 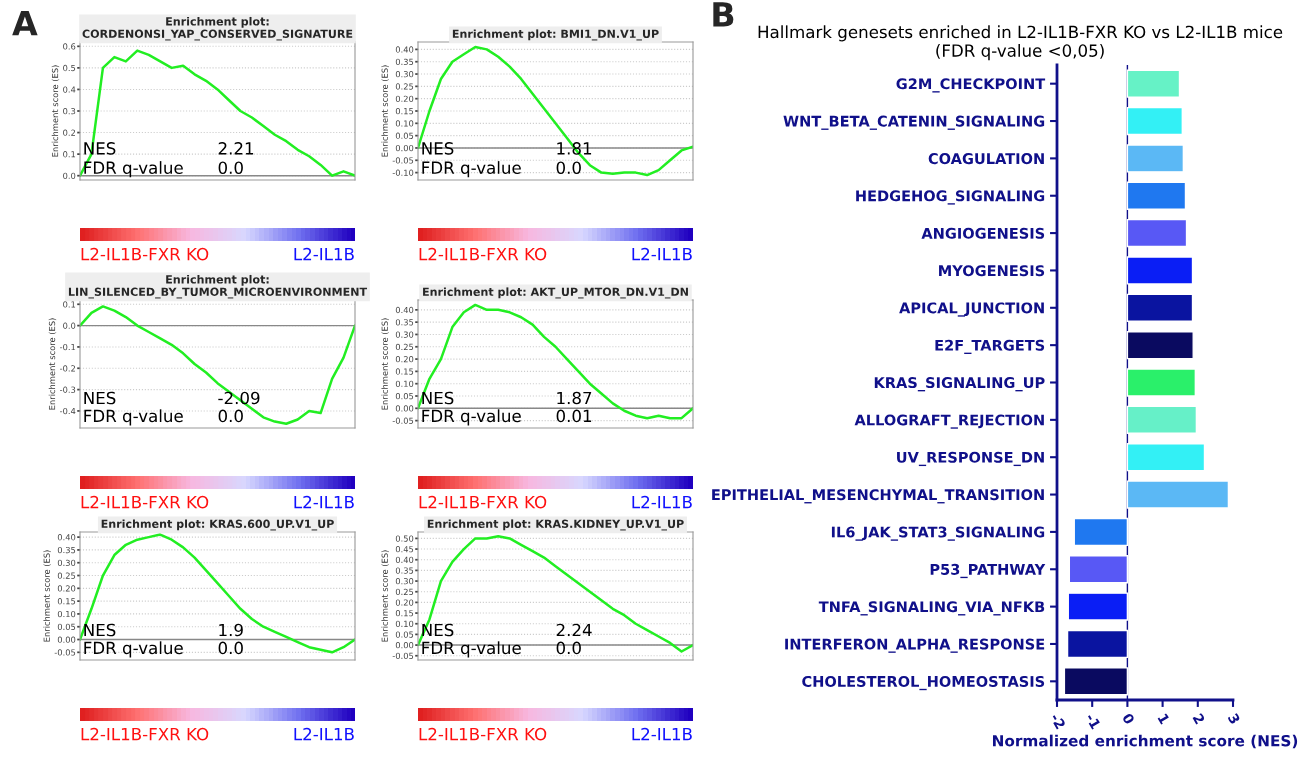 What do you see at coordinates (236, 148) in the screenshot?
I see `annotation: 2.21` at bounding box center [236, 148].